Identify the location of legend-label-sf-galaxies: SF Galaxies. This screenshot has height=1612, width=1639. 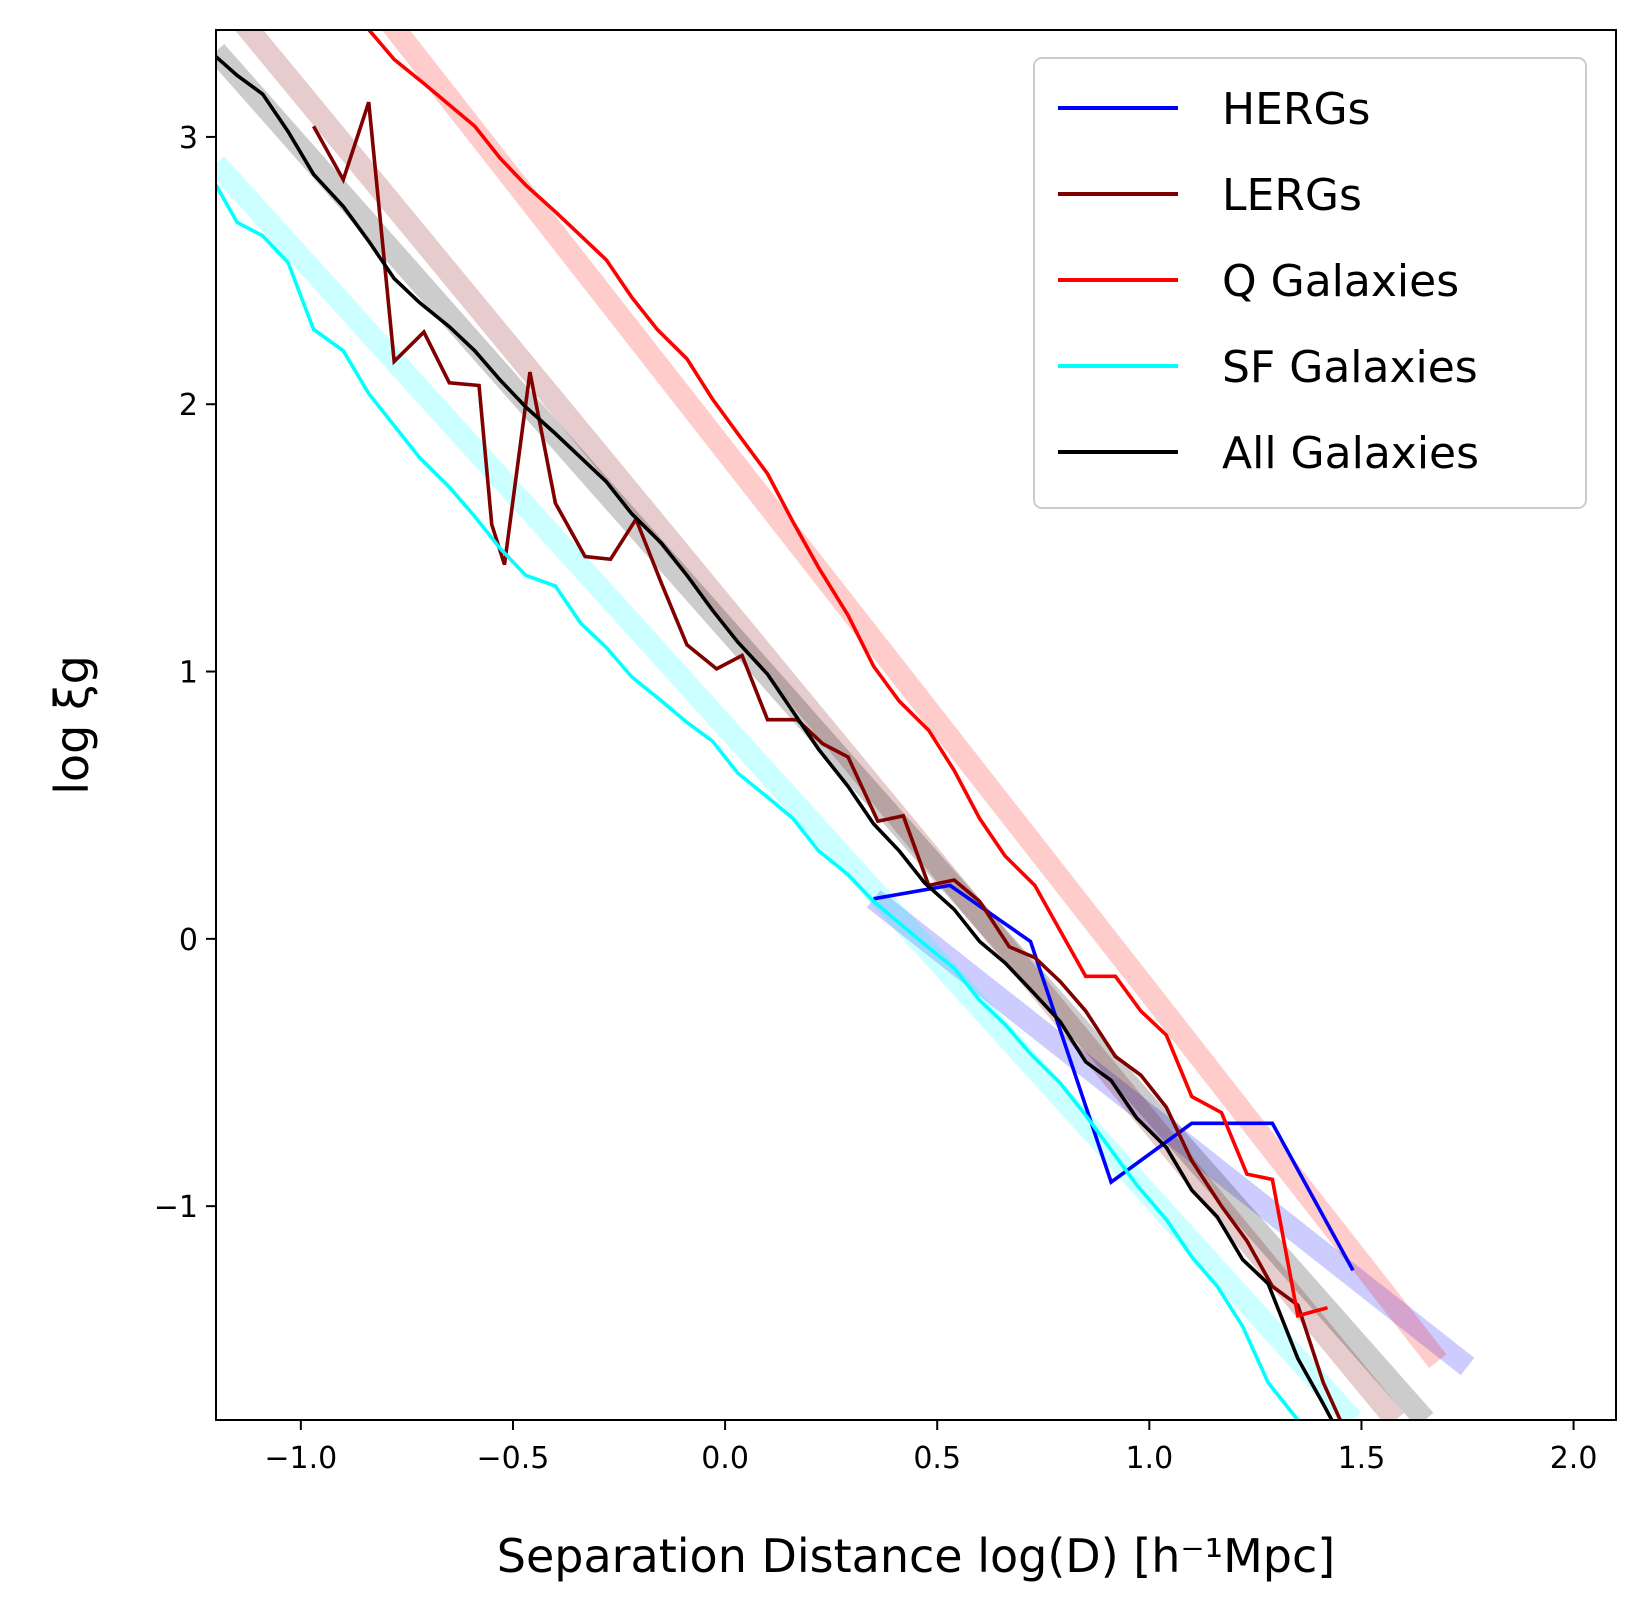
(1350, 367).